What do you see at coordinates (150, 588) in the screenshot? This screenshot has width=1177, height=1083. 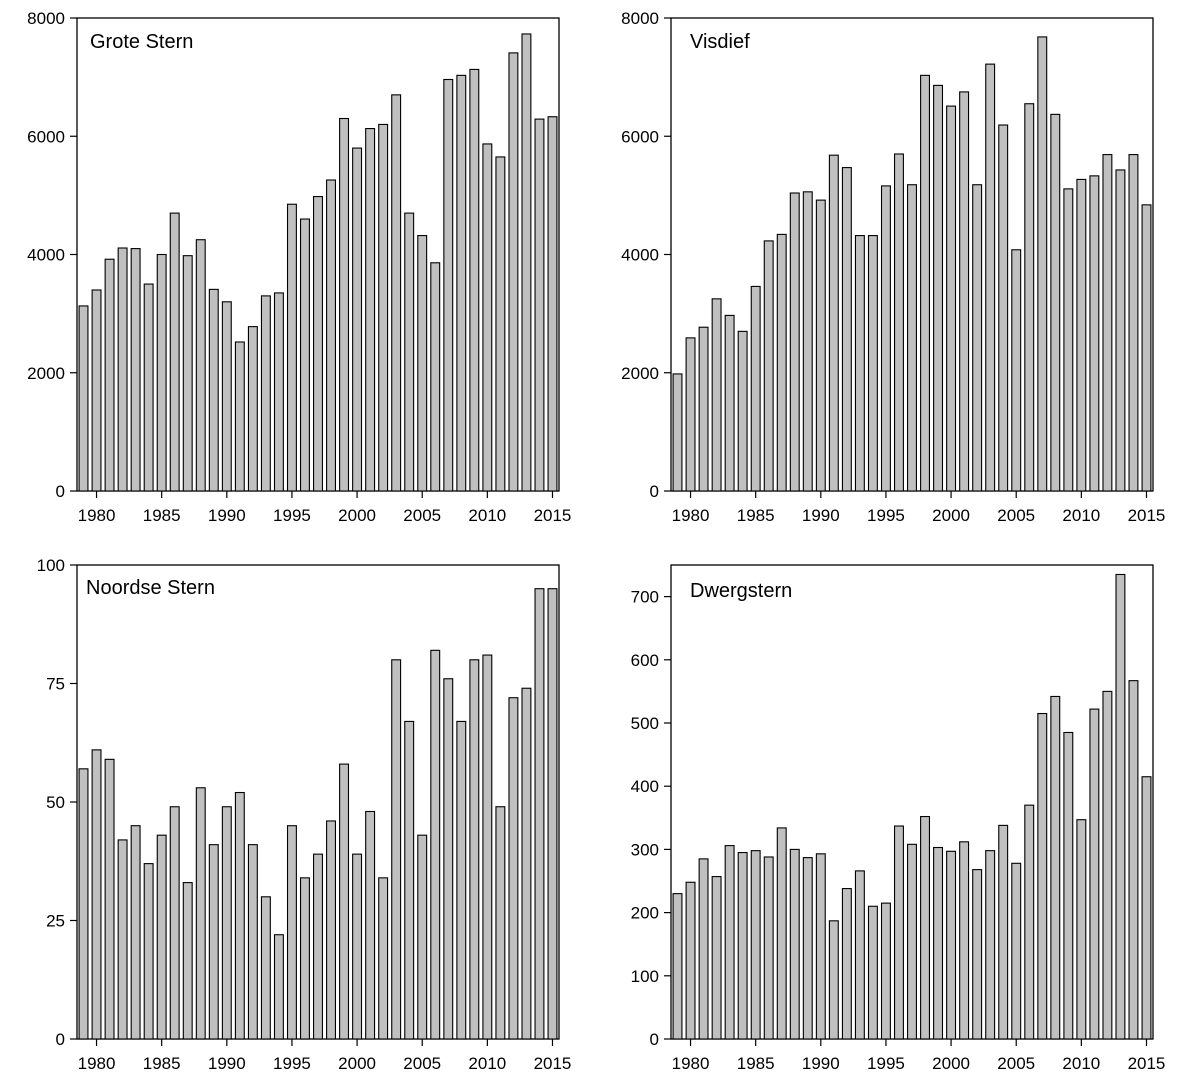 I see `panel-title: Noordse Stern` at bounding box center [150, 588].